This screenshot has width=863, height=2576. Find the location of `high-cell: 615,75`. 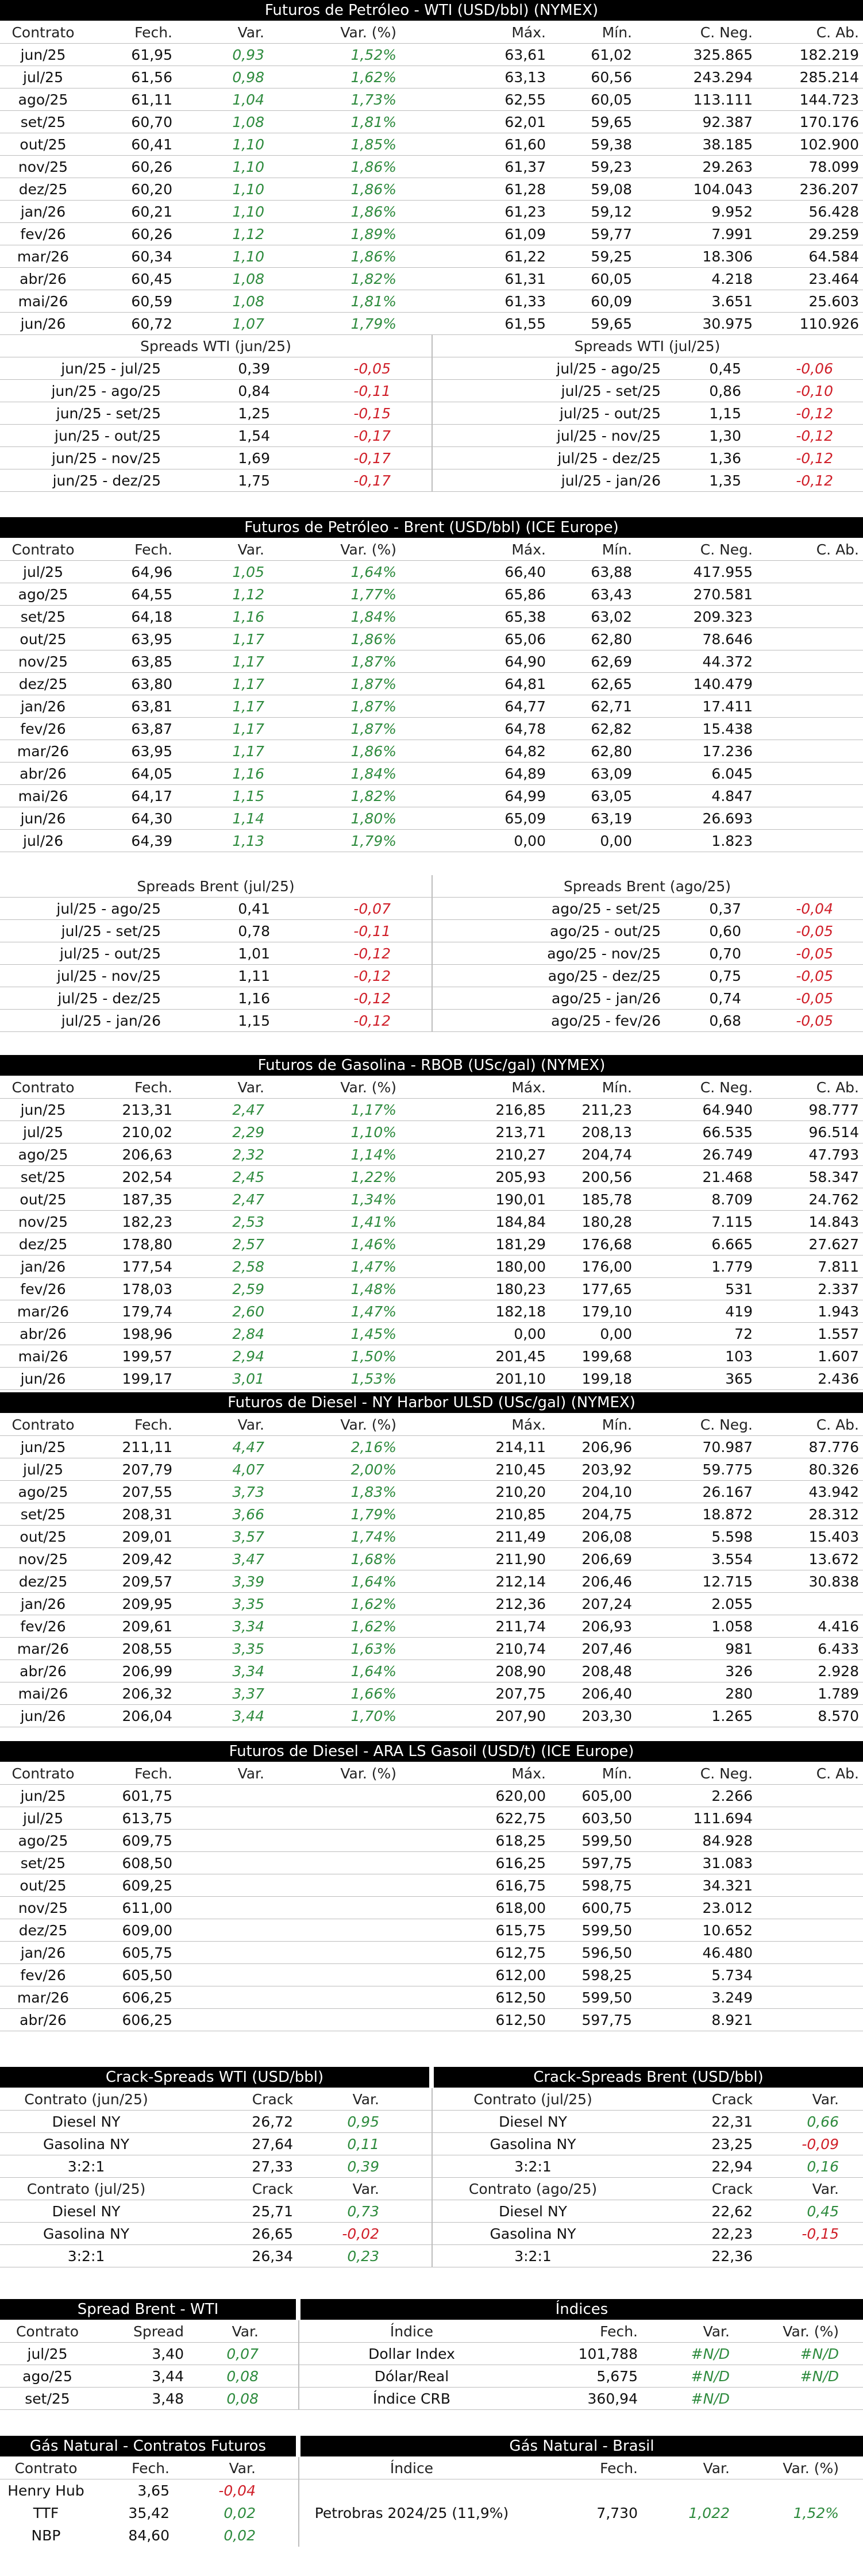

high-cell: 615,75 is located at coordinates (520, 1930).